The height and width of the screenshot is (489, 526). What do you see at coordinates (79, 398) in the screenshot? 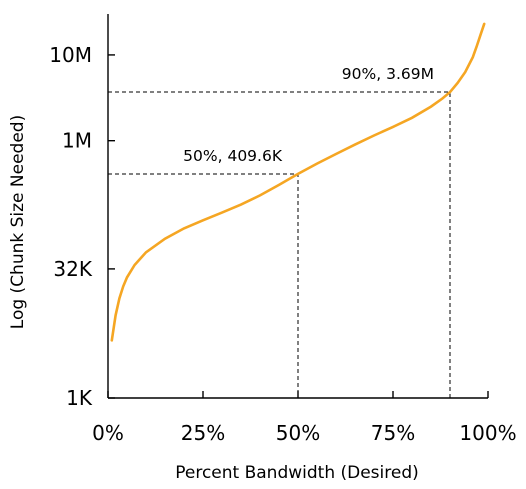
I see `y-tick-label: 1K` at bounding box center [79, 398].